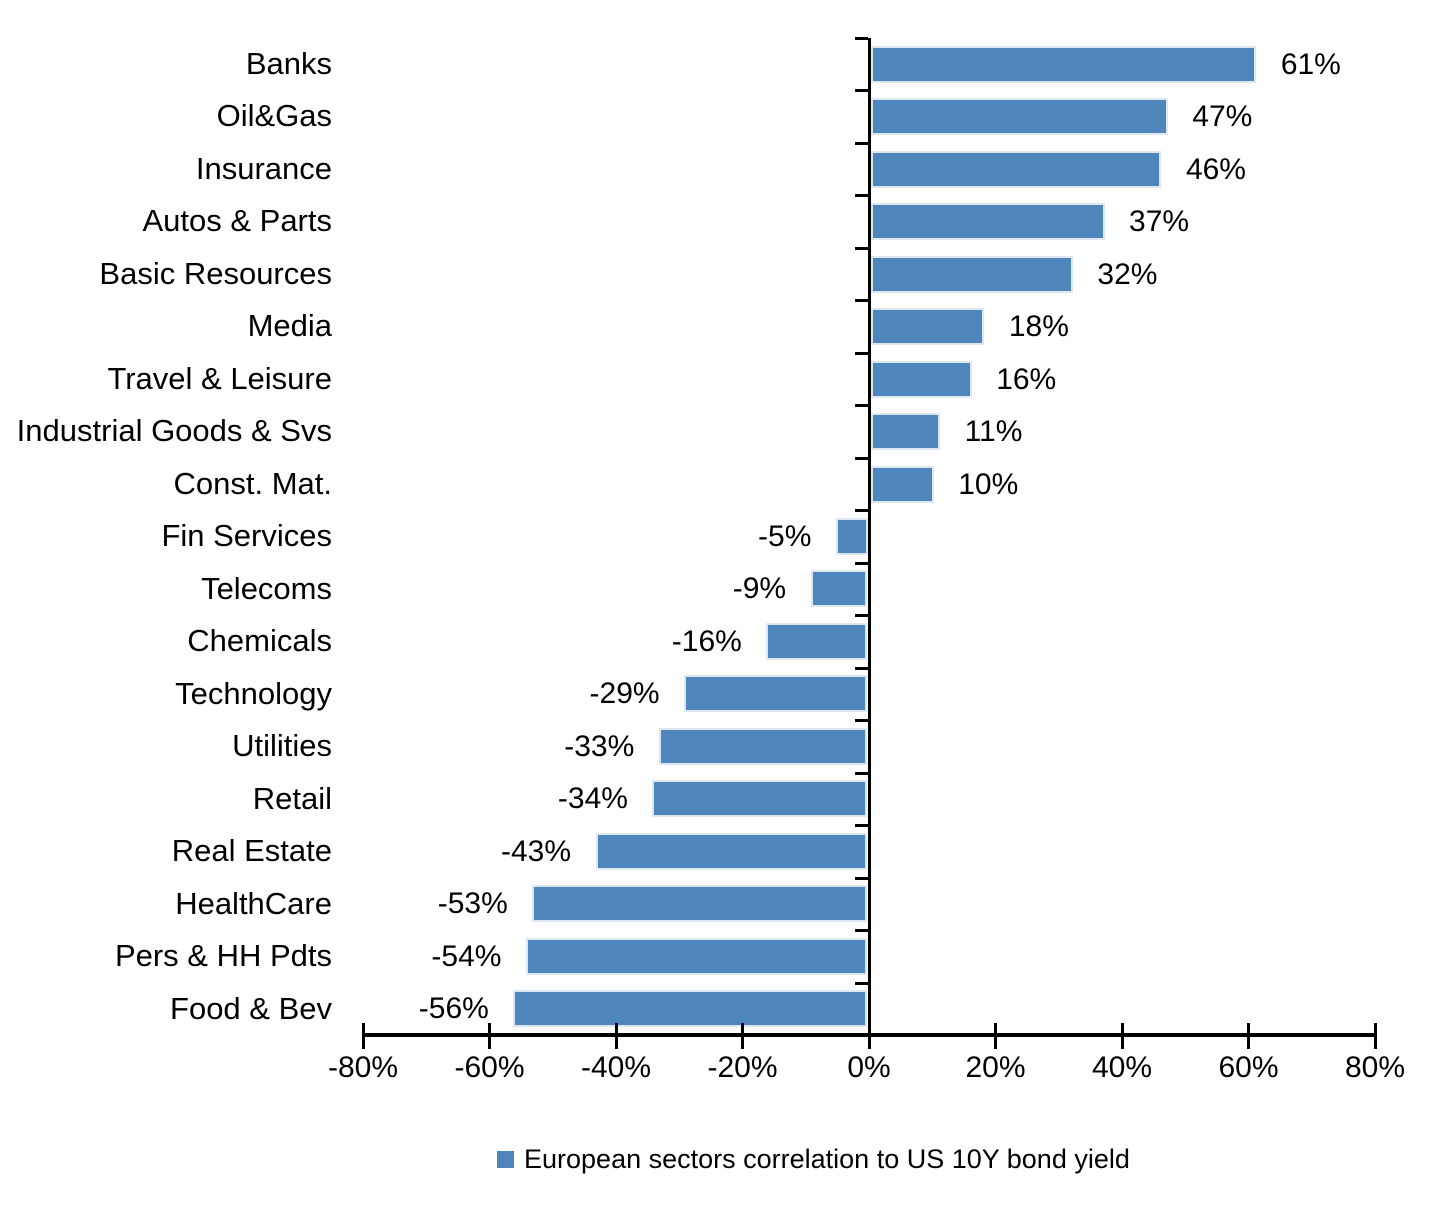  What do you see at coordinates (274, 116) in the screenshot?
I see `category-label-oil-gas: Oil&Gas` at bounding box center [274, 116].